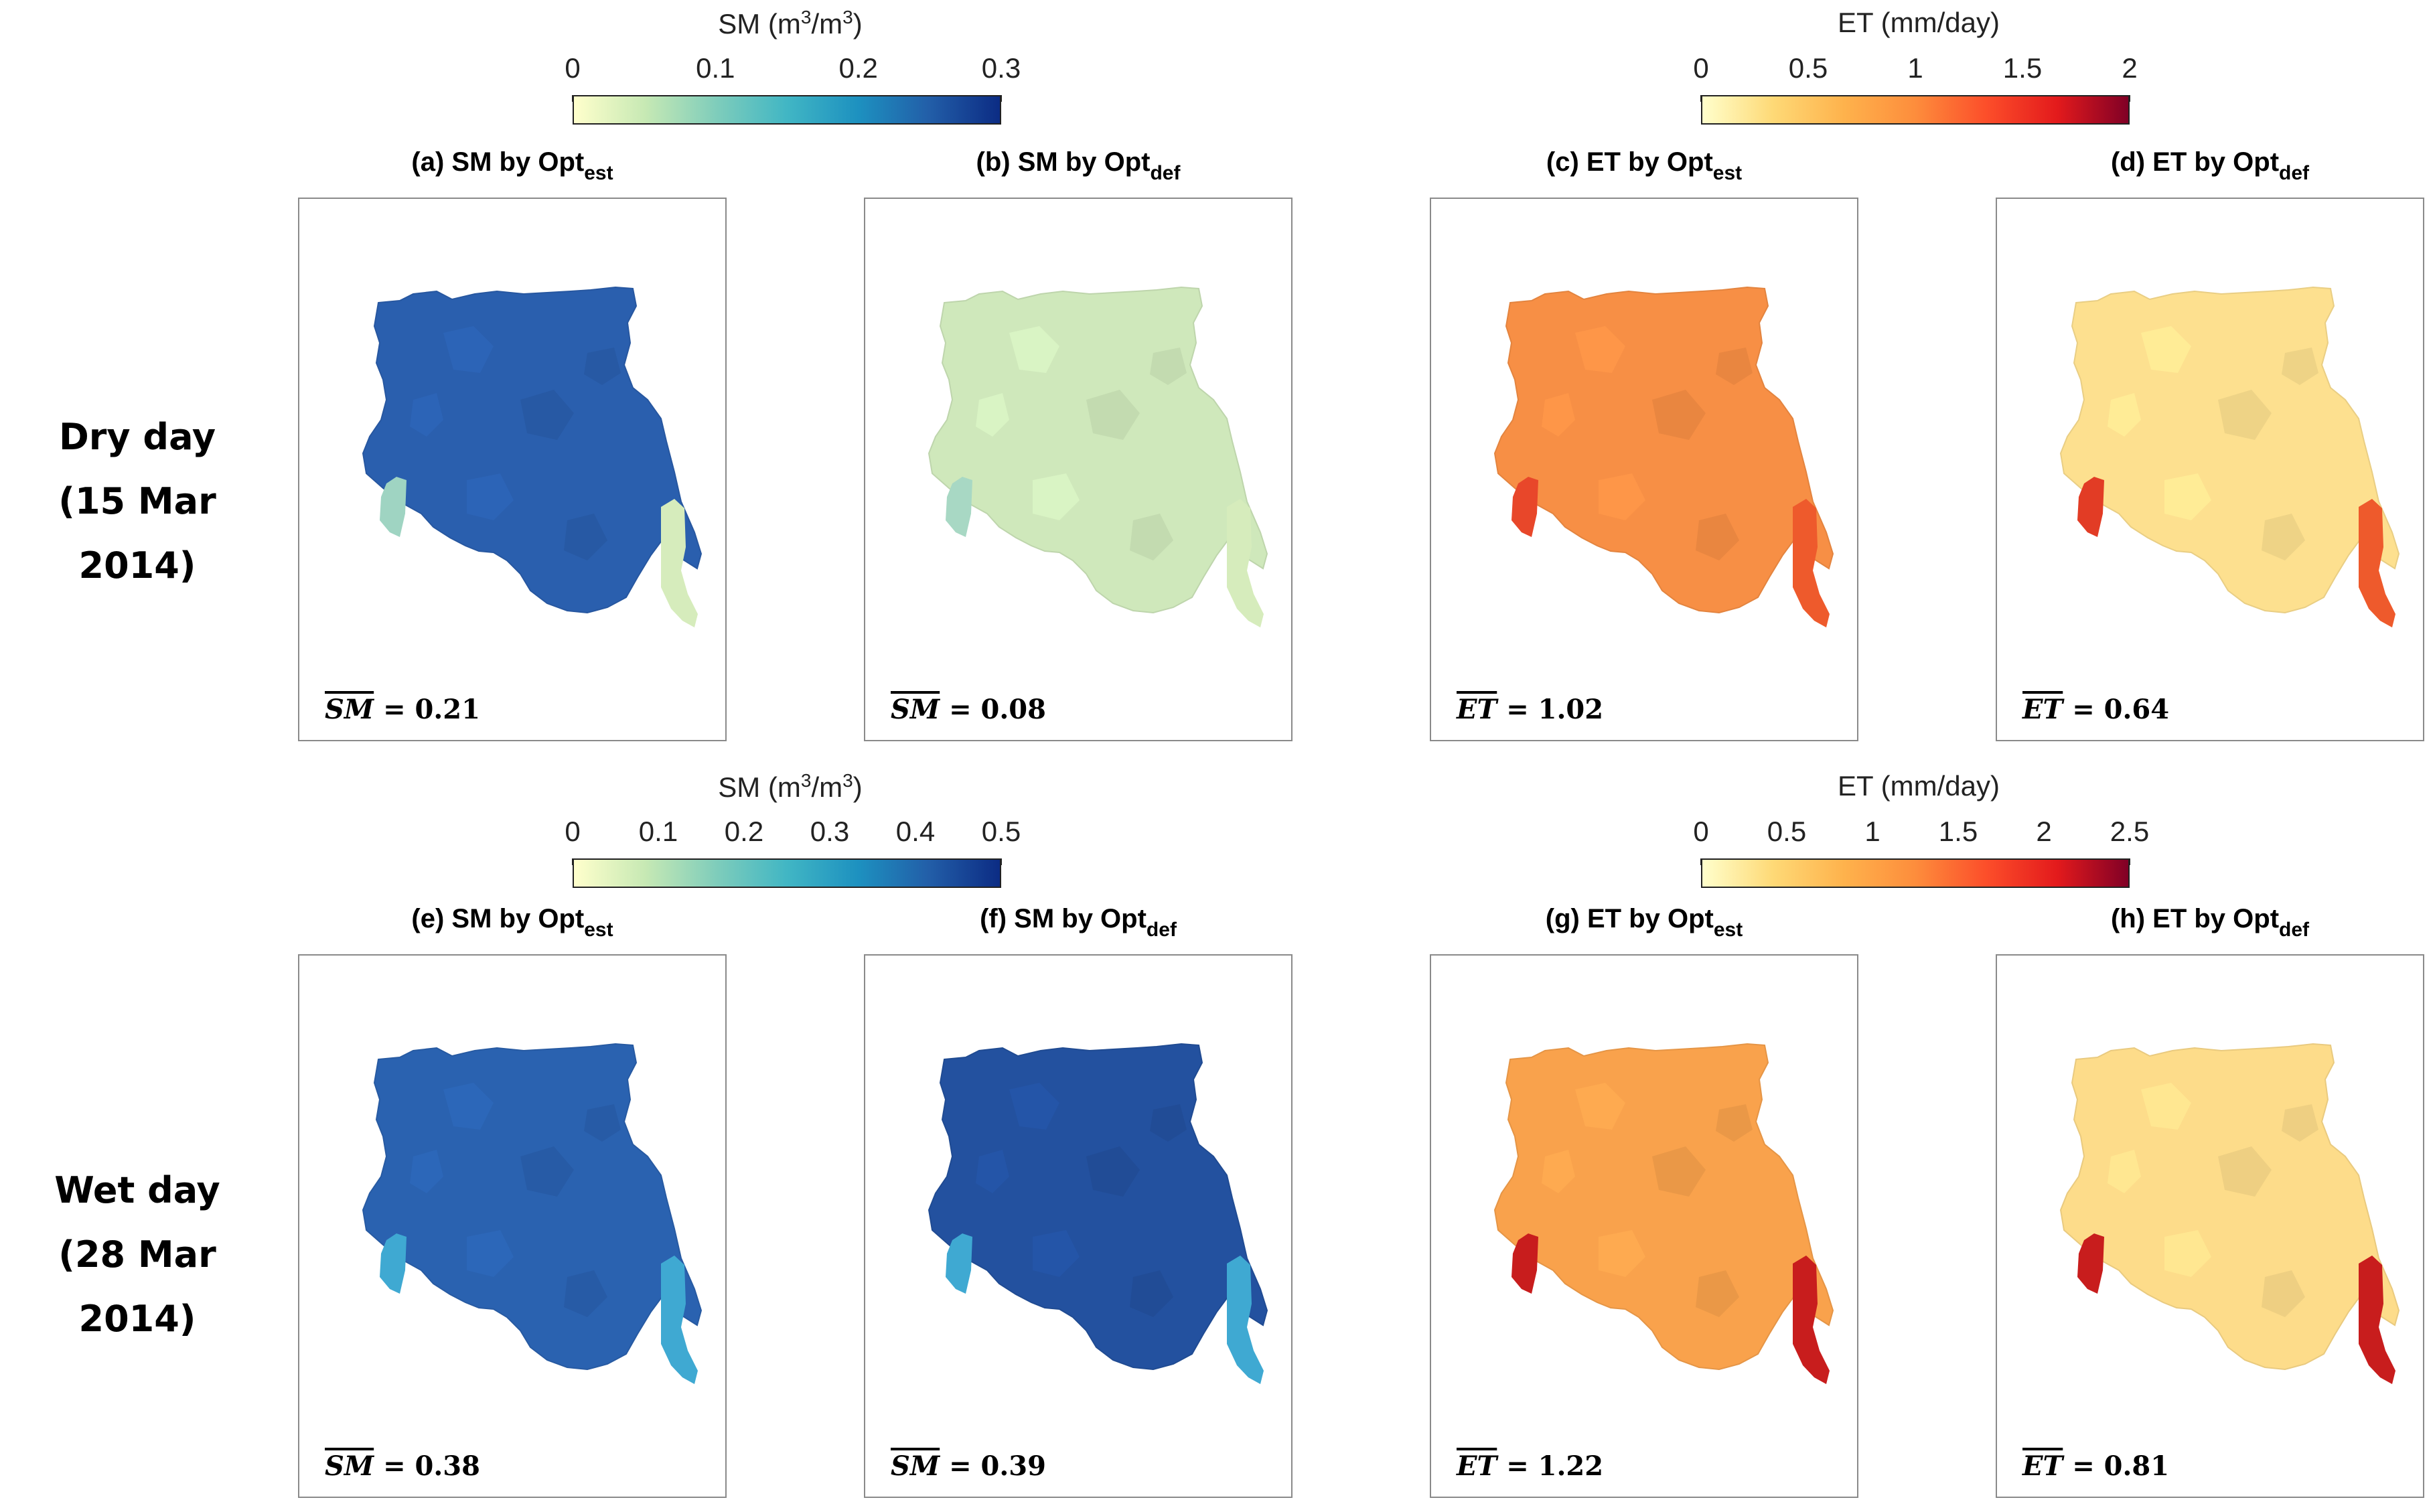  What do you see at coordinates (793, 67) in the screenshot?
I see `colorbar-sm-dry: SM (m3/m3) 0 0.1 0.2 0.3` at bounding box center [793, 67].